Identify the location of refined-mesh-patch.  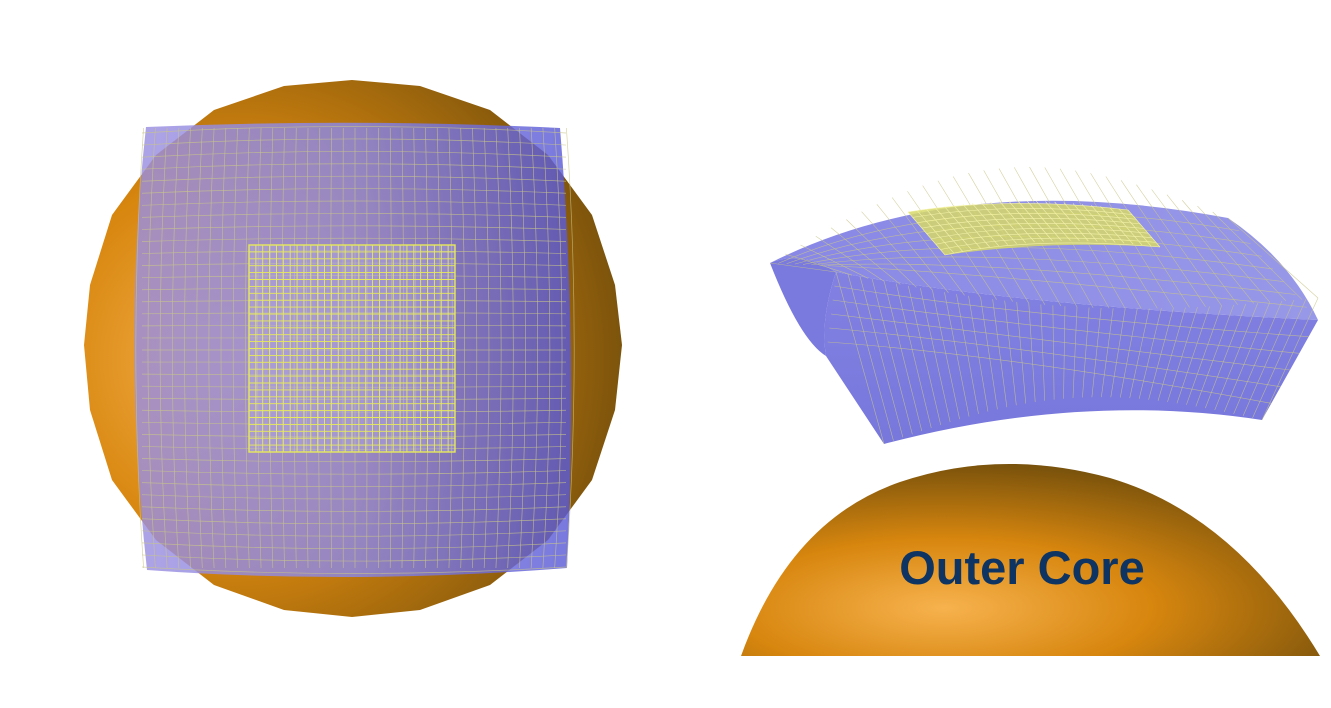
(352, 348).